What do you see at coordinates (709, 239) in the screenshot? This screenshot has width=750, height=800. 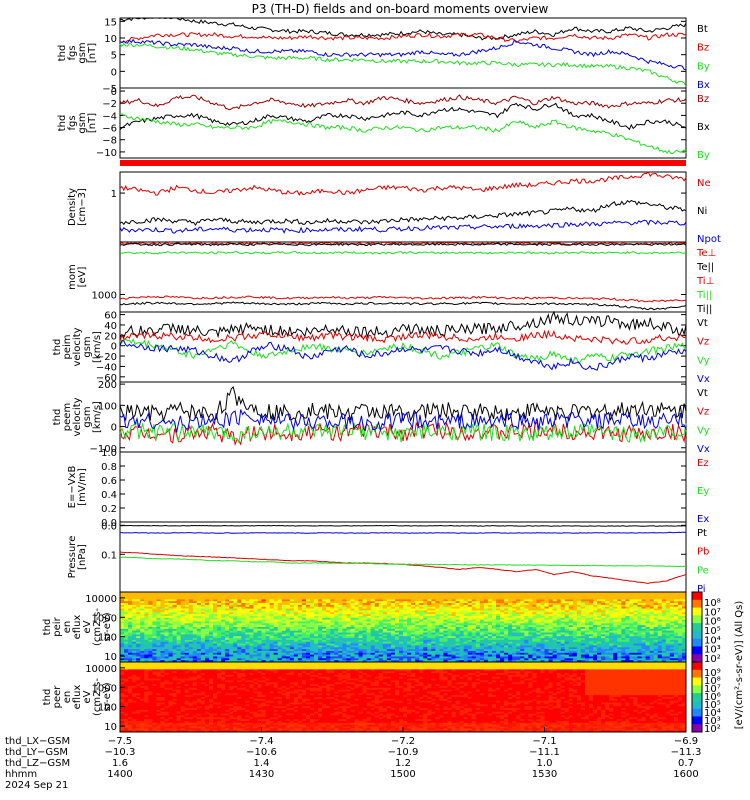 I see `legend-label-2: Npot` at bounding box center [709, 239].